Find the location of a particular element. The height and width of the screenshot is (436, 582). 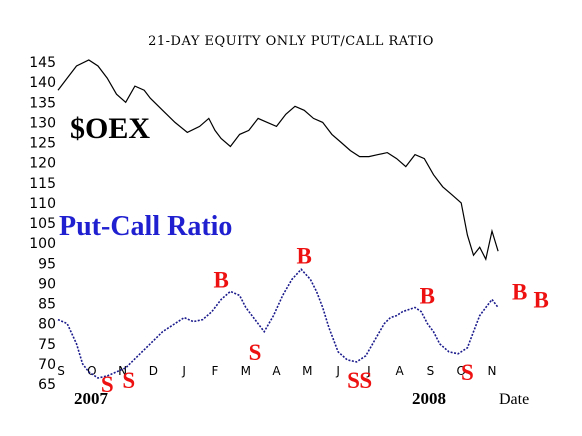

y-tick-label: 130 is located at coordinates (42, 123).